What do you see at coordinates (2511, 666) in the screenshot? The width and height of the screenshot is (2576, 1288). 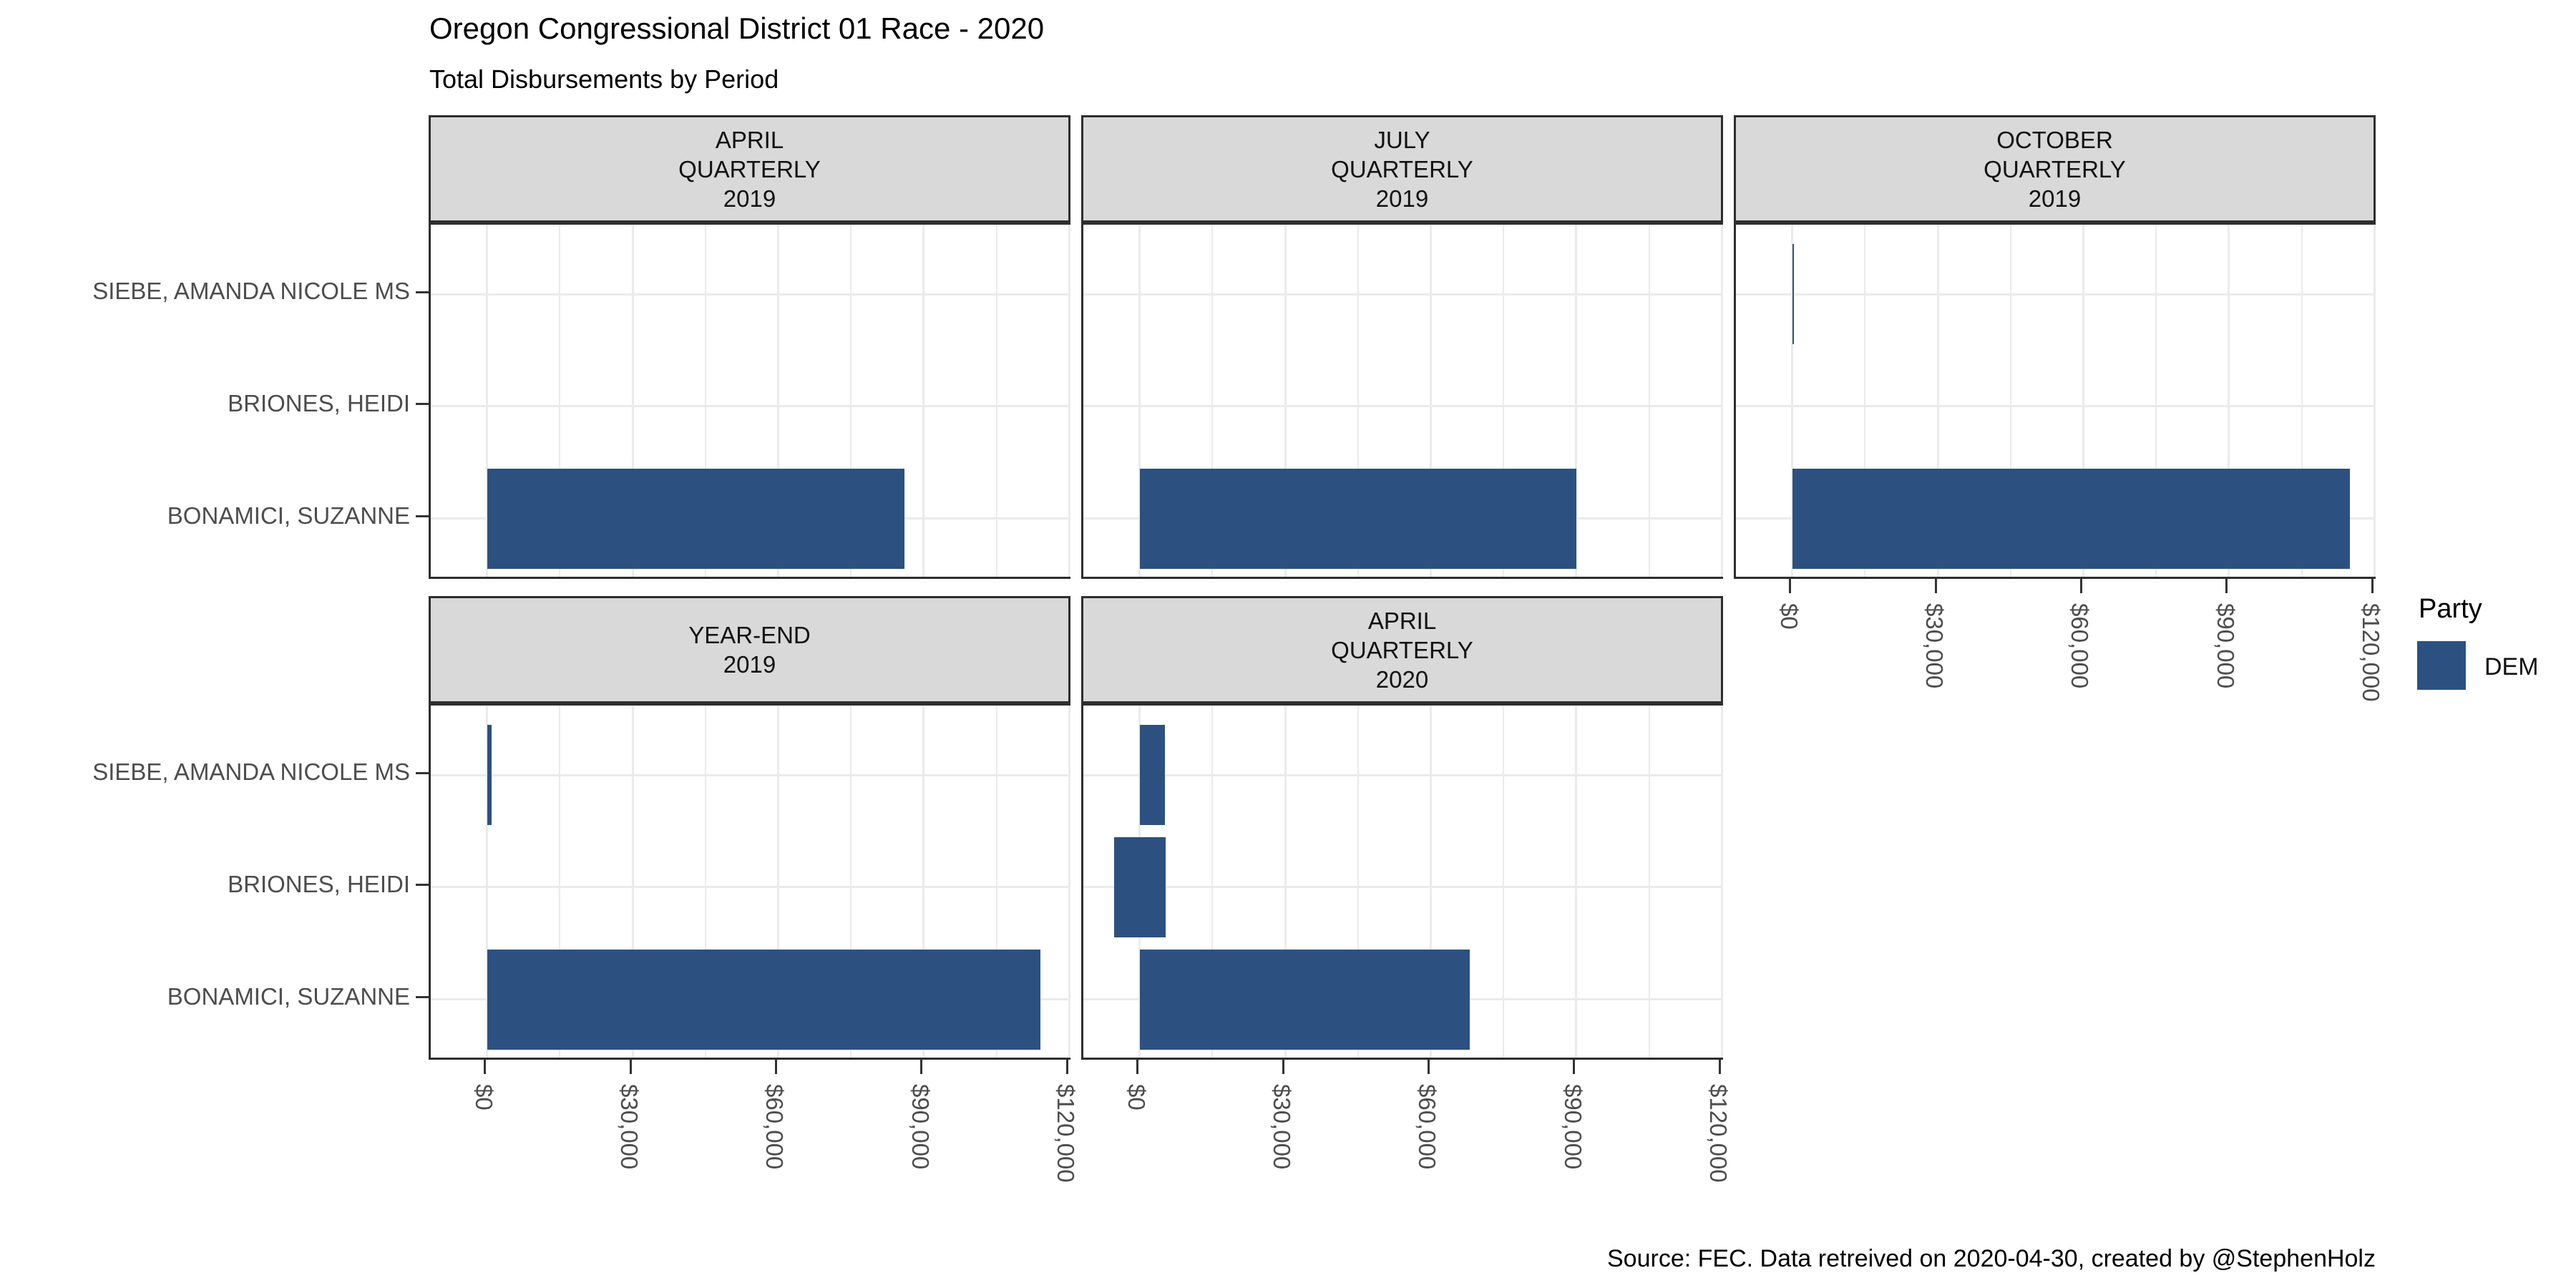 I see `legend-label-dem: DEM` at bounding box center [2511, 666].